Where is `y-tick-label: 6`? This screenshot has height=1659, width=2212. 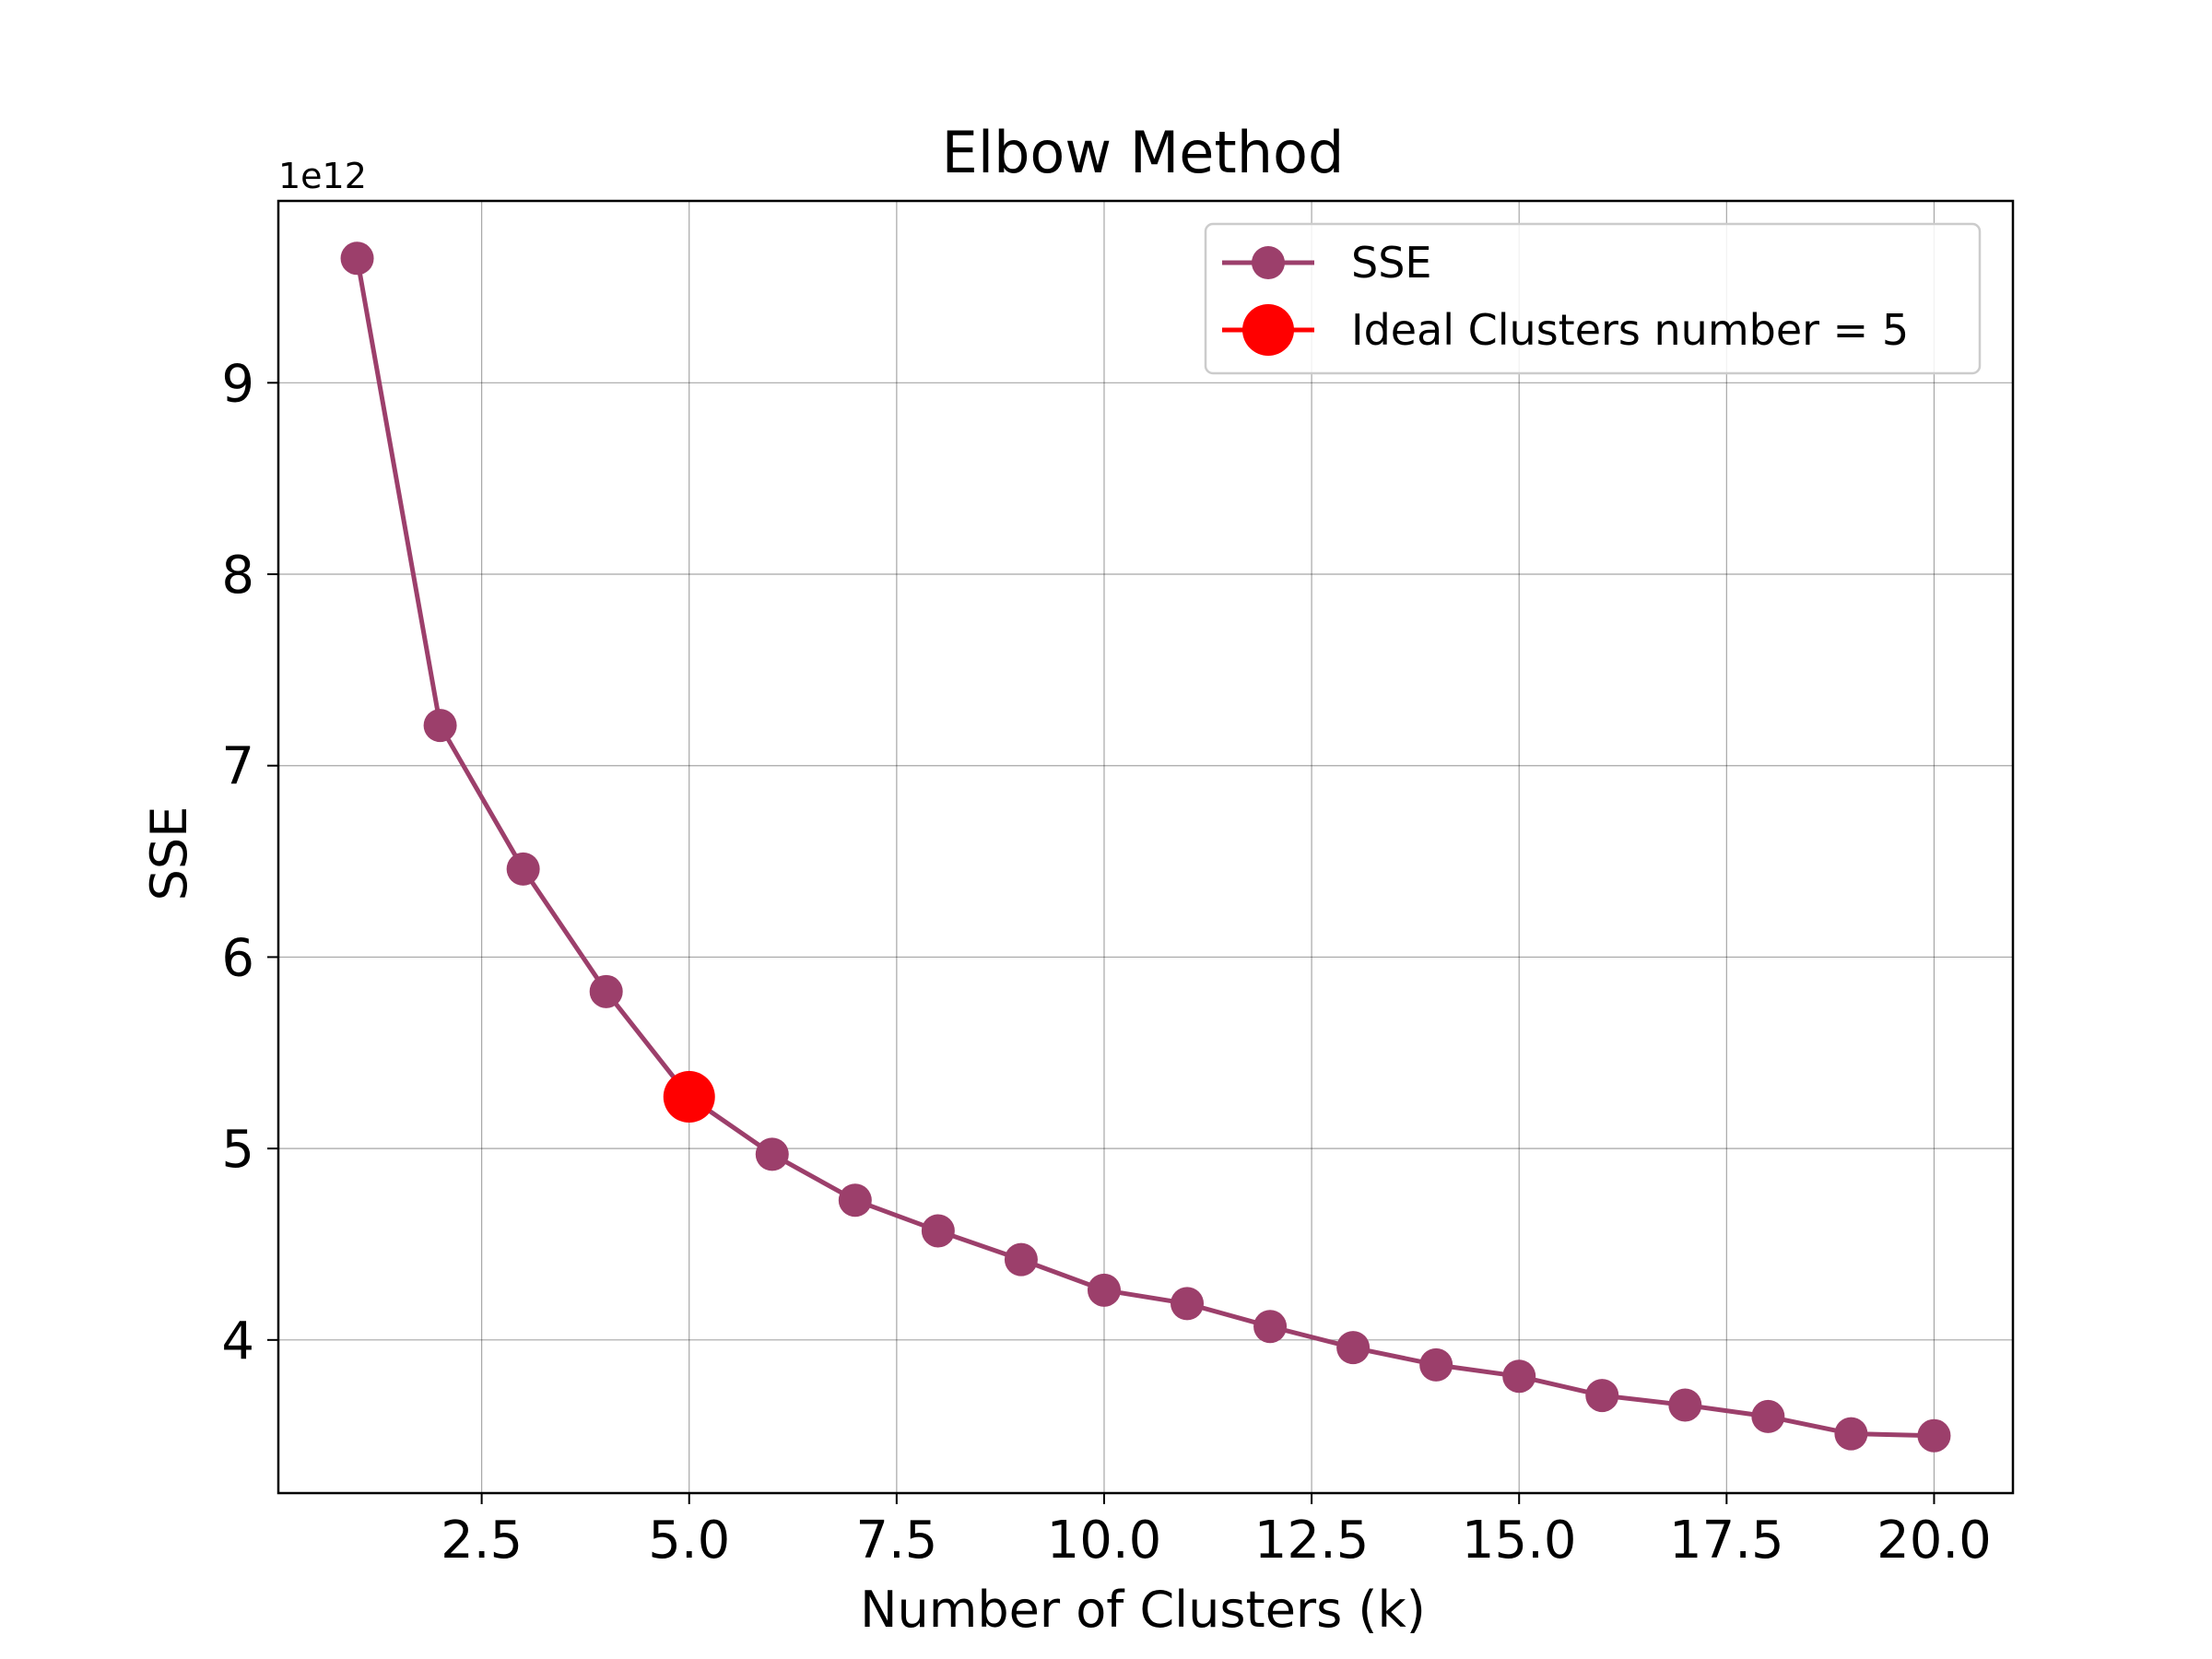 y-tick-label: 6 is located at coordinates (237, 958).